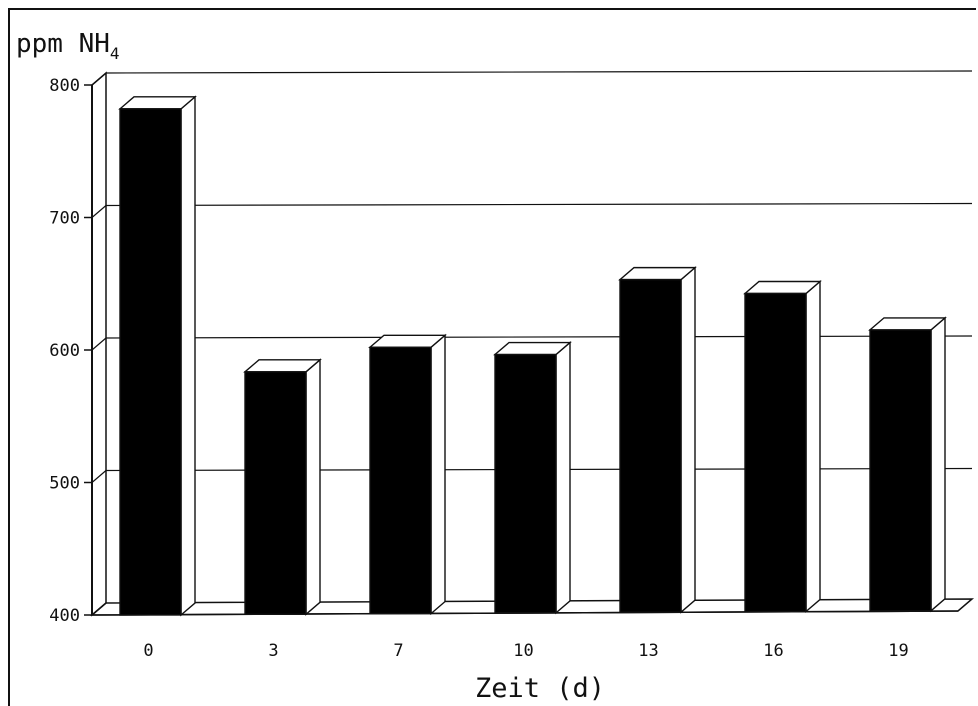 The image size is (978, 706). I want to click on x-tick-label: 13, so click(648, 651).